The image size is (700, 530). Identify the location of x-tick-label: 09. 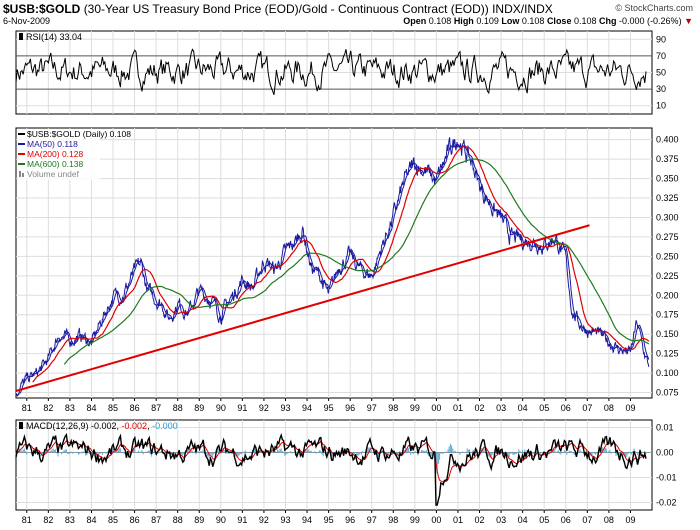
(630, 408).